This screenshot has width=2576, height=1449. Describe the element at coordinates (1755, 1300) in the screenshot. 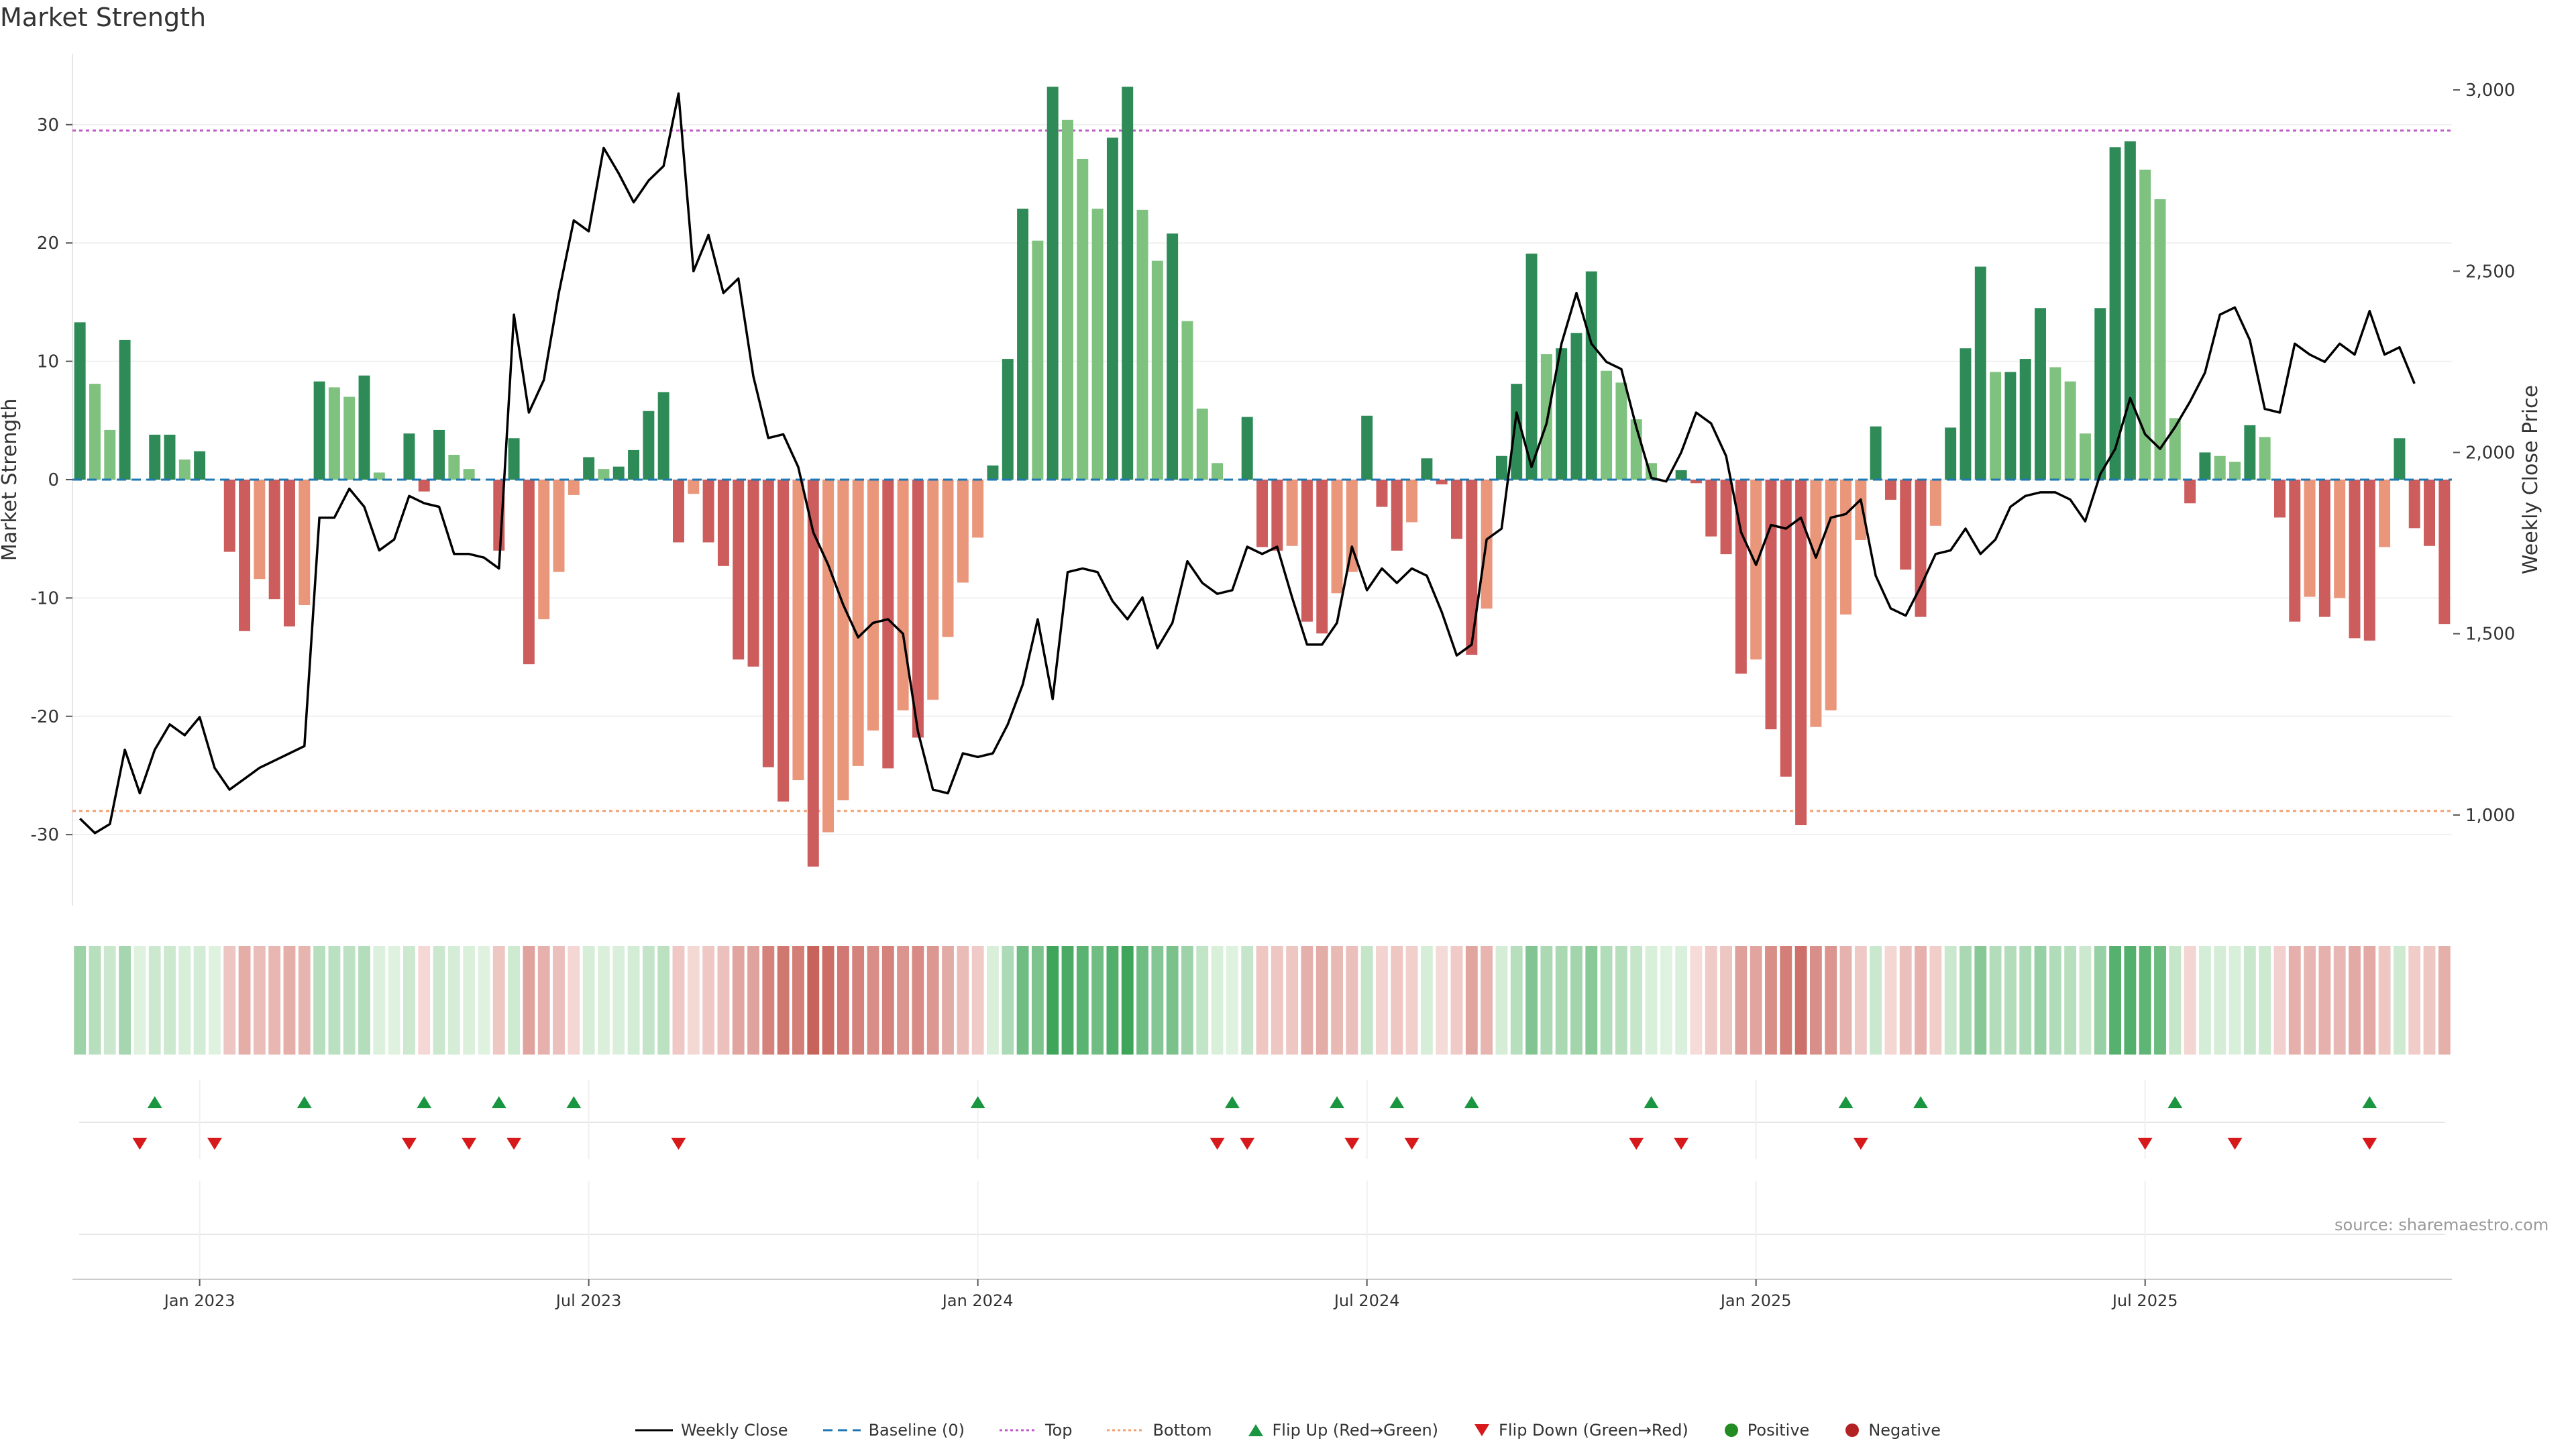

I see `x-tick-label: Jan 2025` at that location.